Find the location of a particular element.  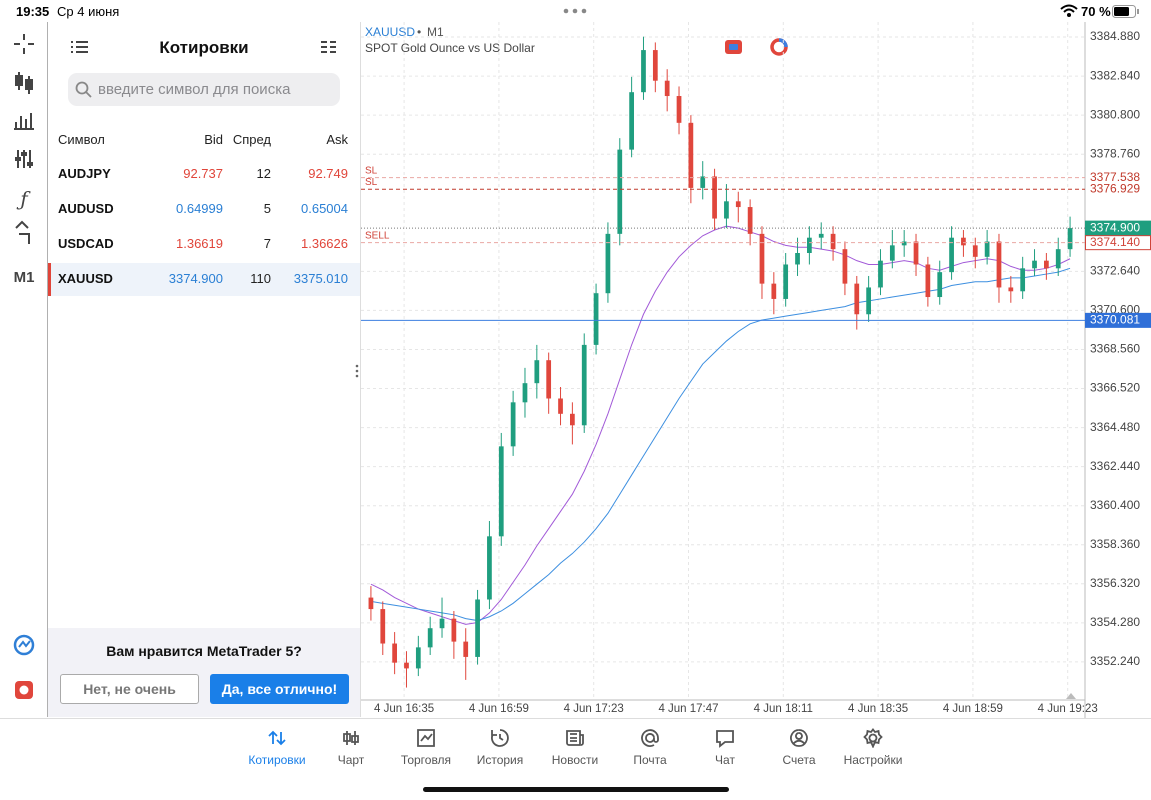

quote-symbol: AUDUSD is located at coordinates (86, 208).